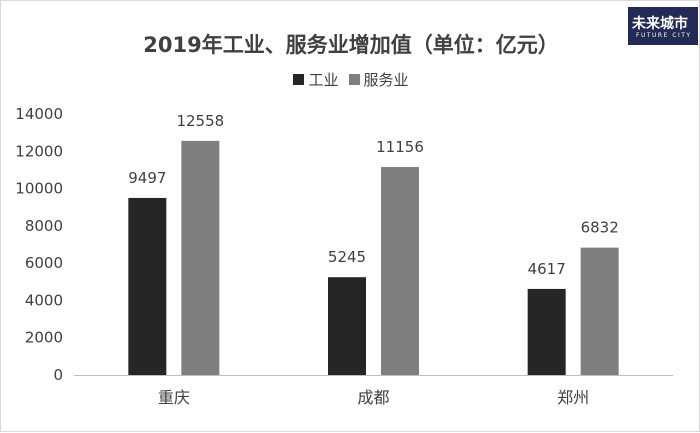 The width and height of the screenshot is (700, 433). I want to click on y-tick-label: 2000, so click(44, 338).